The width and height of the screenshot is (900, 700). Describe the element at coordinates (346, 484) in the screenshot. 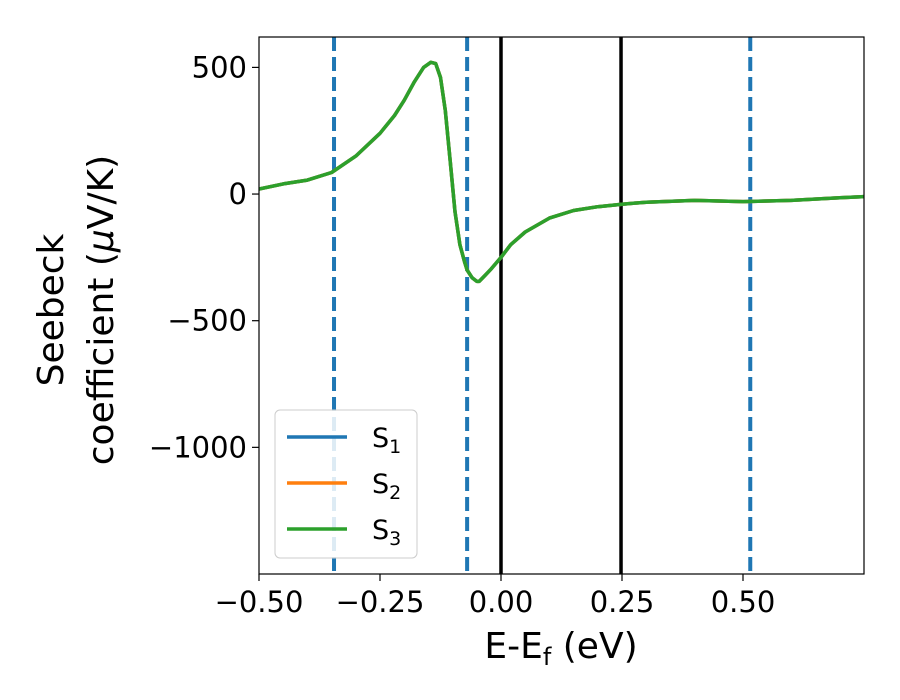

I see `legend: S1 S2 S3` at that location.